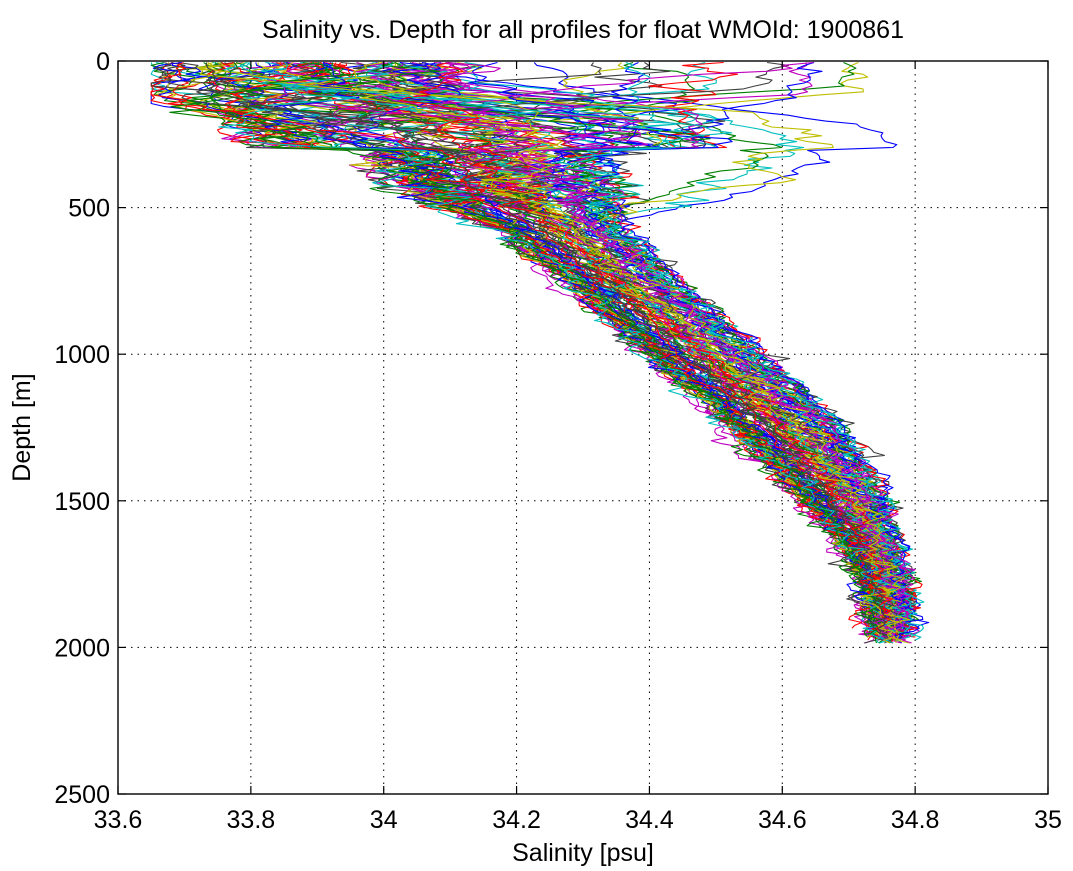 This screenshot has width=1073, height=871. I want to click on y-tick-label: 1000, so click(82, 355).